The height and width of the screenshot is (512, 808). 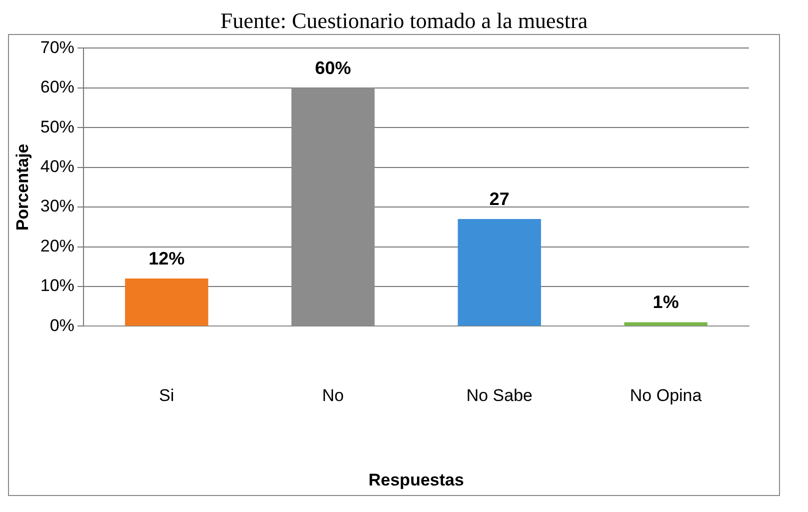 I want to click on data-label: 1%, so click(x=665, y=302).